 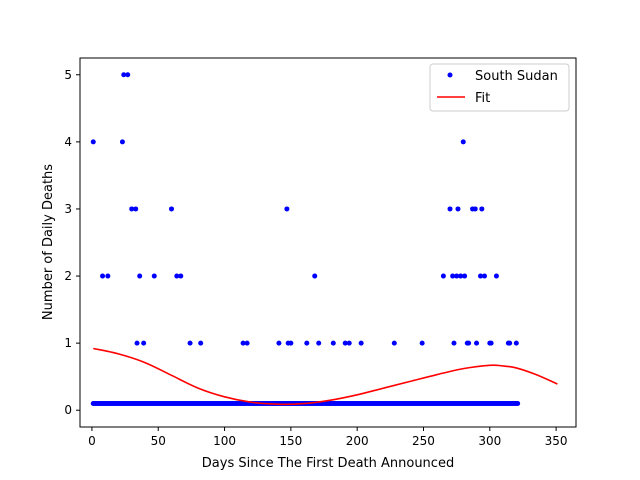 I want to click on x-tick-label: 300, so click(x=489, y=441).